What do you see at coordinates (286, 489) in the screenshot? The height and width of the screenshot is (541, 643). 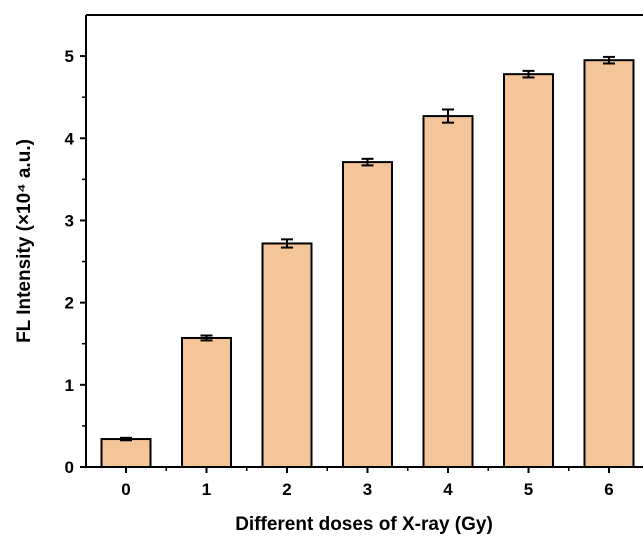 I see `x-tick-label: 2` at bounding box center [286, 489].